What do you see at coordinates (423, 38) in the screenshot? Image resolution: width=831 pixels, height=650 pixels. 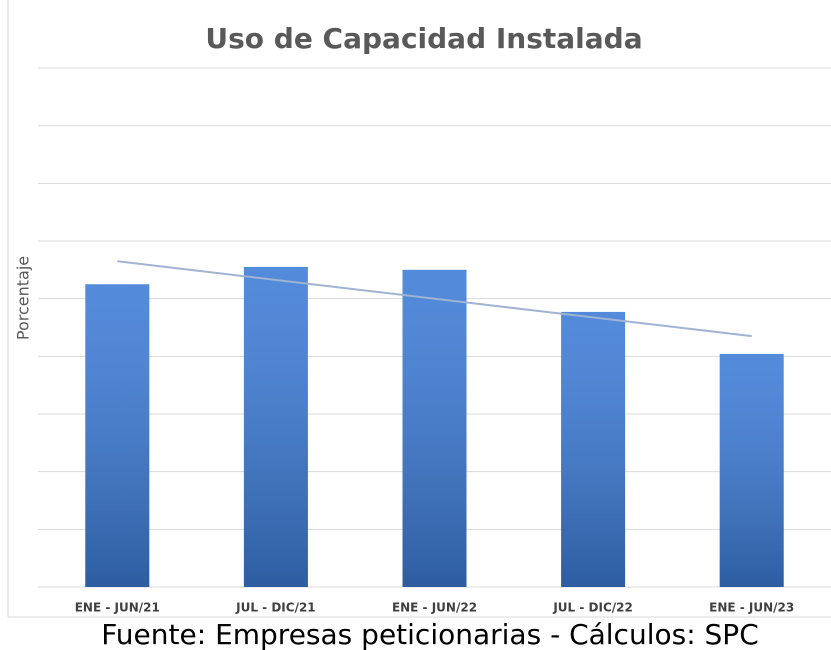 I see `chart-title: Uso de Capacidad Instalada` at bounding box center [423, 38].